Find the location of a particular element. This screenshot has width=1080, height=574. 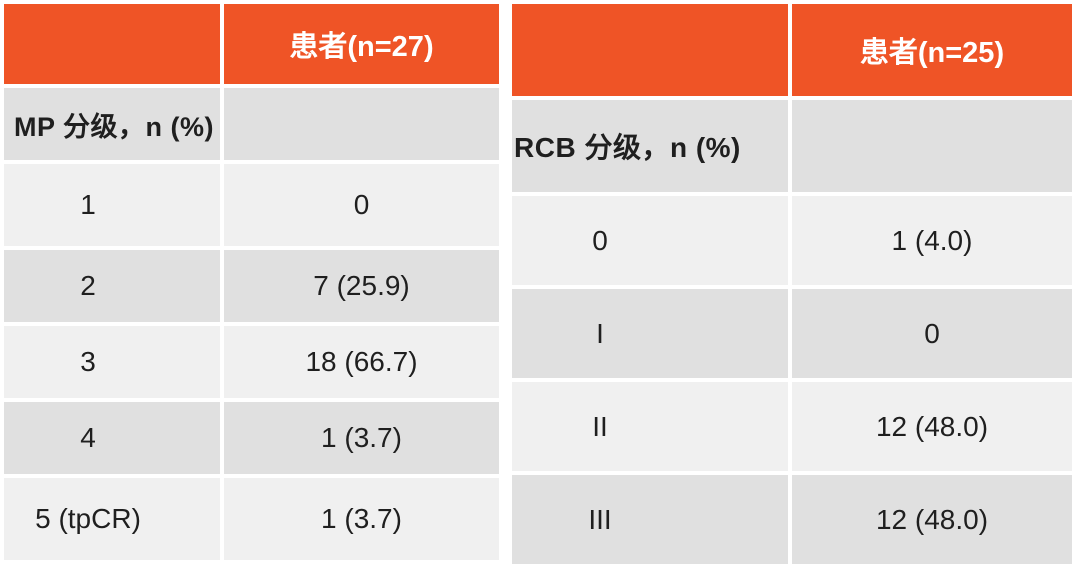

table-header-row: 患者(n=25) is located at coordinates (792, 50).